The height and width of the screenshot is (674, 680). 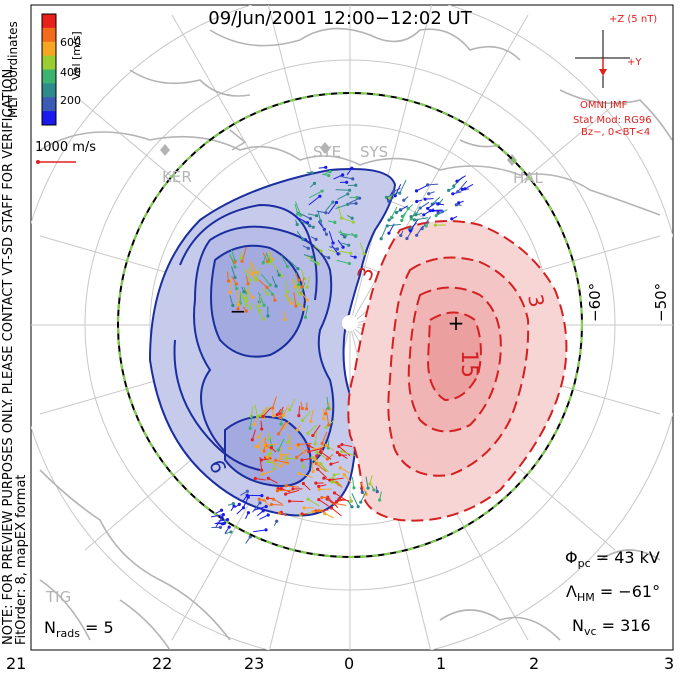 What do you see at coordinates (441, 663) in the screenshot?
I see `mlt-tick-1: 1` at bounding box center [441, 663].